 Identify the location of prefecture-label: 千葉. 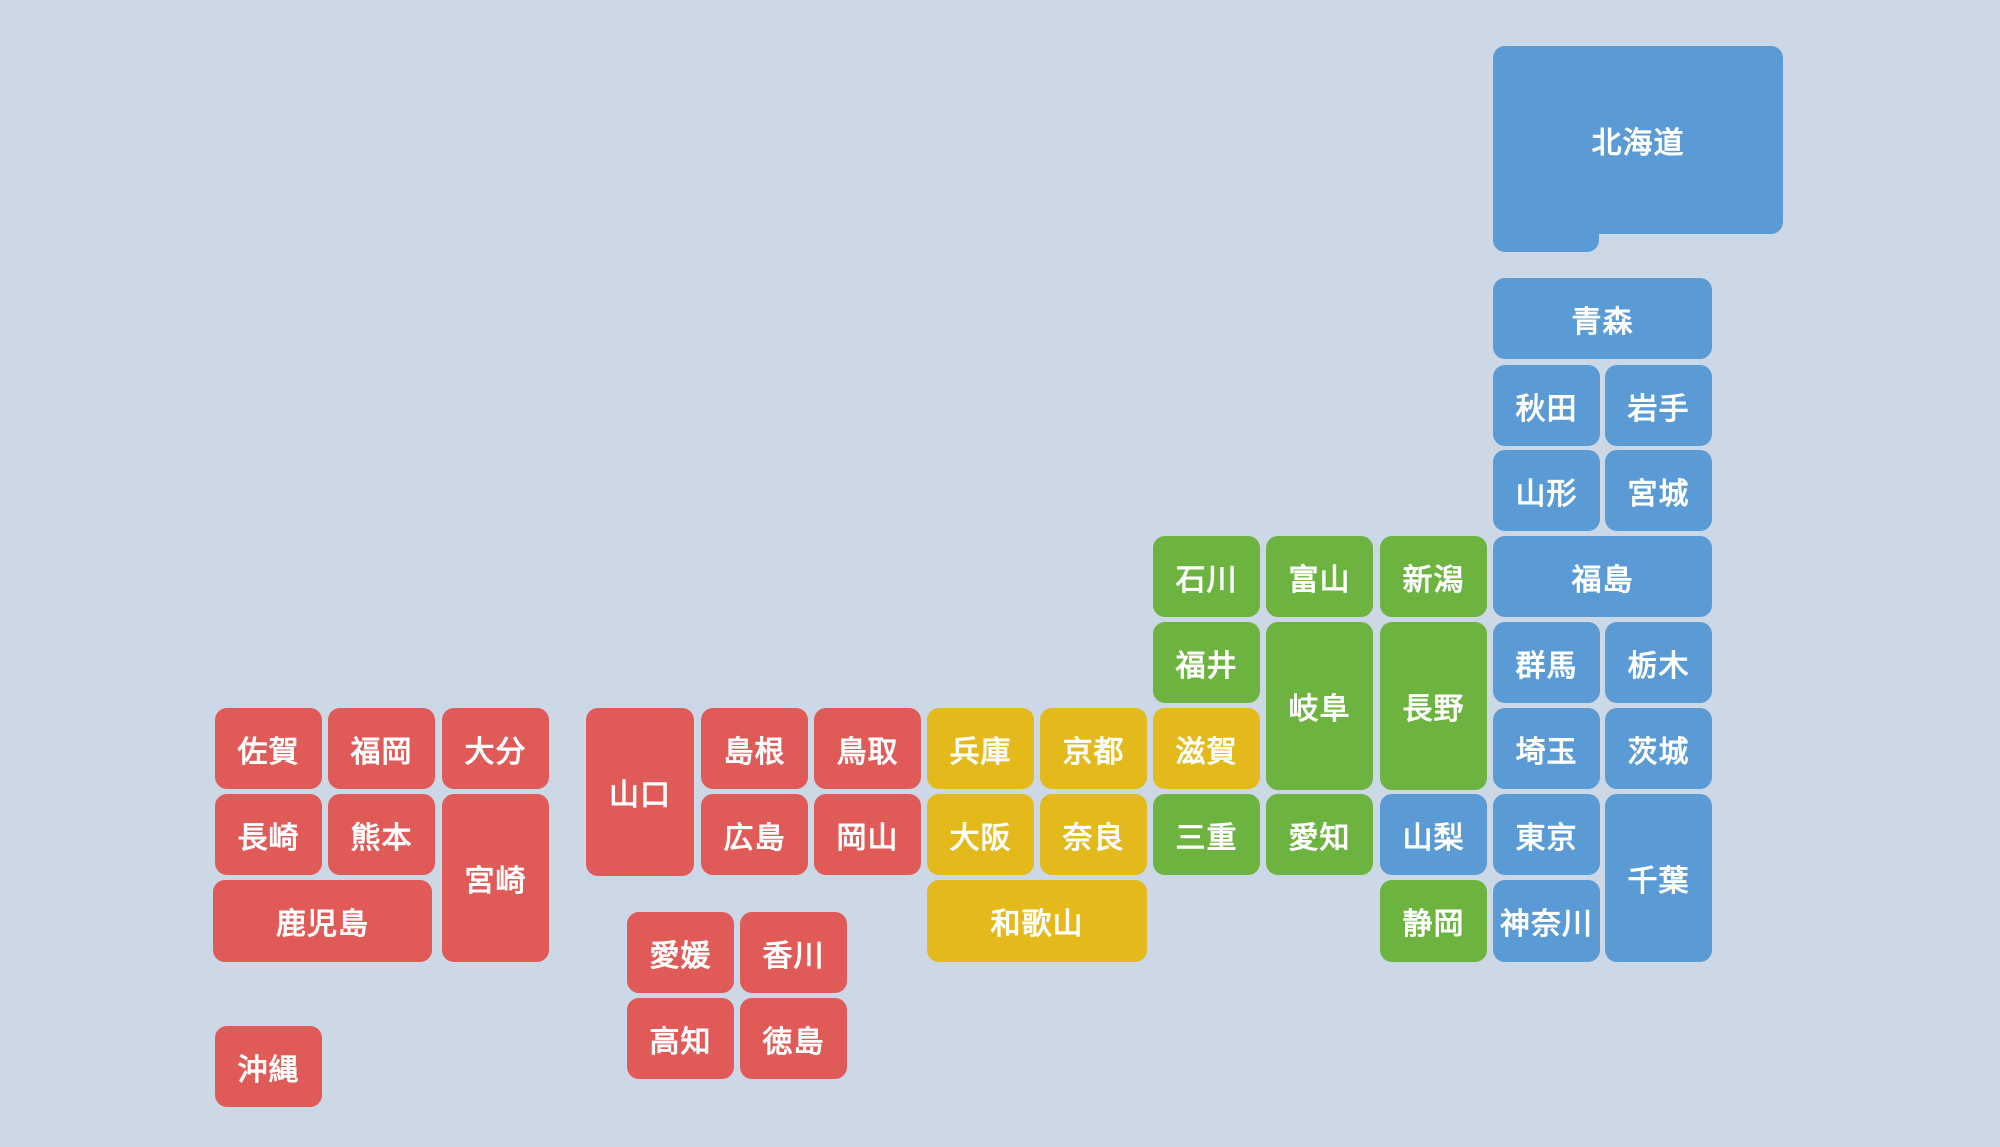
(1658, 881).